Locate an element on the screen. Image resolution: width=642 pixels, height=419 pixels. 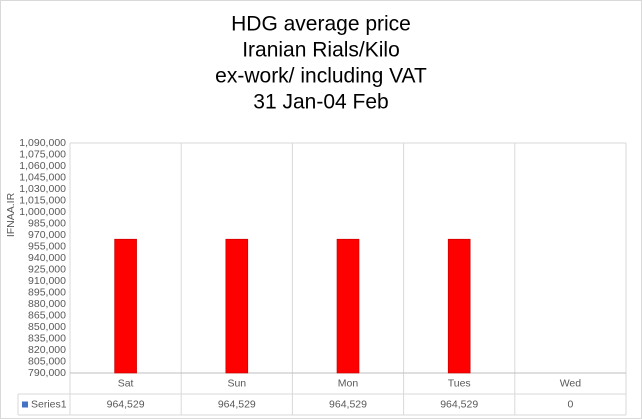
y-tick-label: 820,000 is located at coordinates (47, 350).